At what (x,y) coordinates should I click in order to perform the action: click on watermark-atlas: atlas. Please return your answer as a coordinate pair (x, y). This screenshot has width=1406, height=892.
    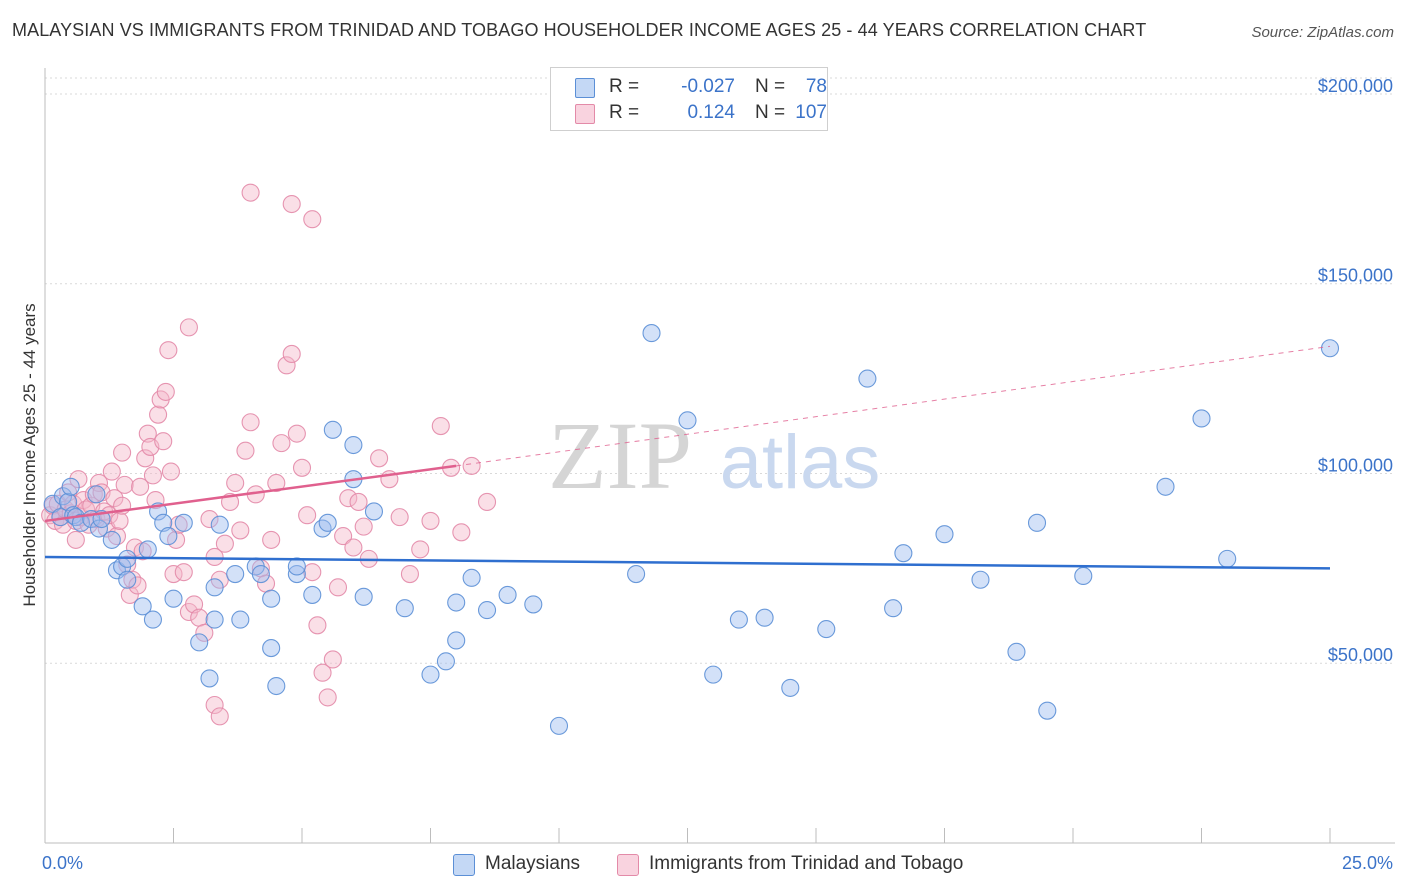
    Looking at the image, I should click on (800, 462).